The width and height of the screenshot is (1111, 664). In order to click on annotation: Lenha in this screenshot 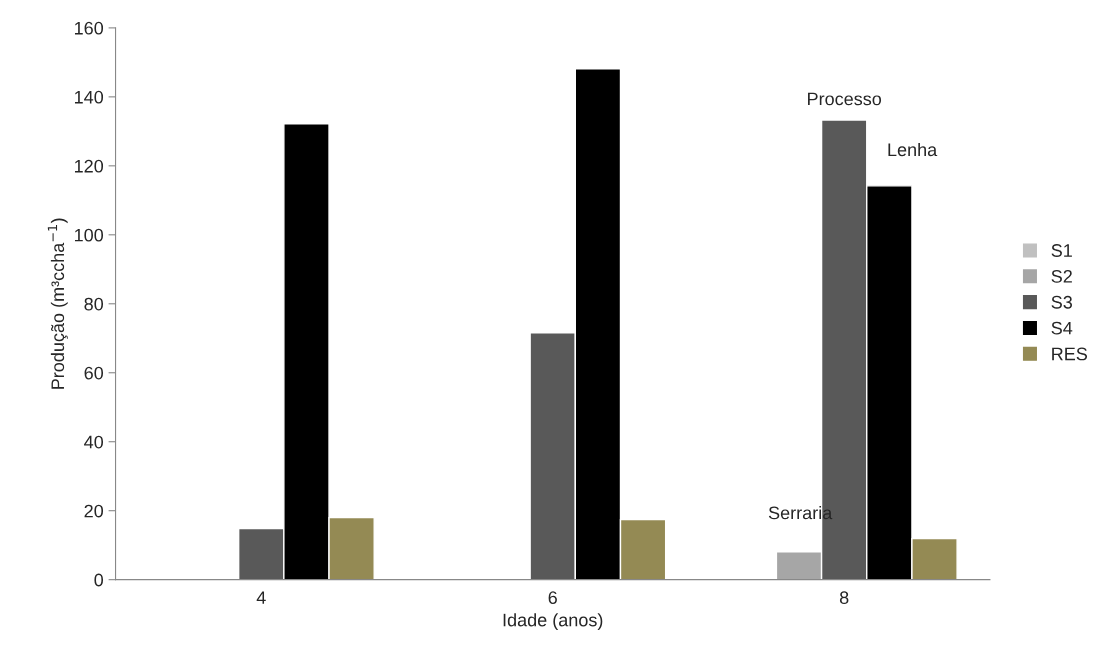, I will do `click(913, 149)`.